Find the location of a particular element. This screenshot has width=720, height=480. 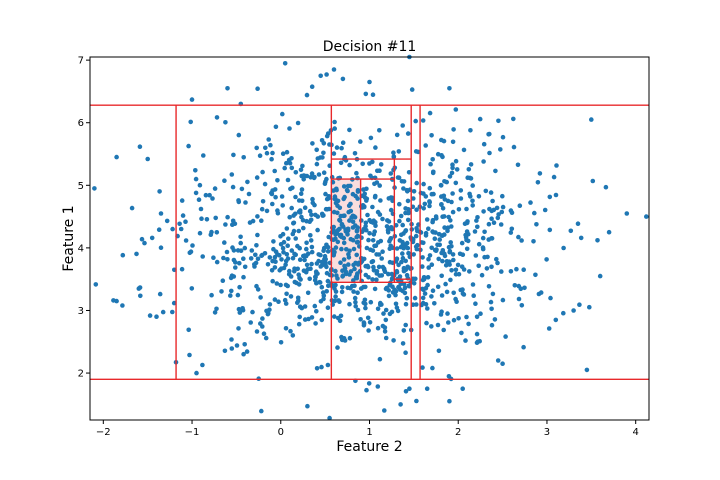

x-axis-ticks: −2 −1 0 1 2 3 4 is located at coordinates (367, 429).